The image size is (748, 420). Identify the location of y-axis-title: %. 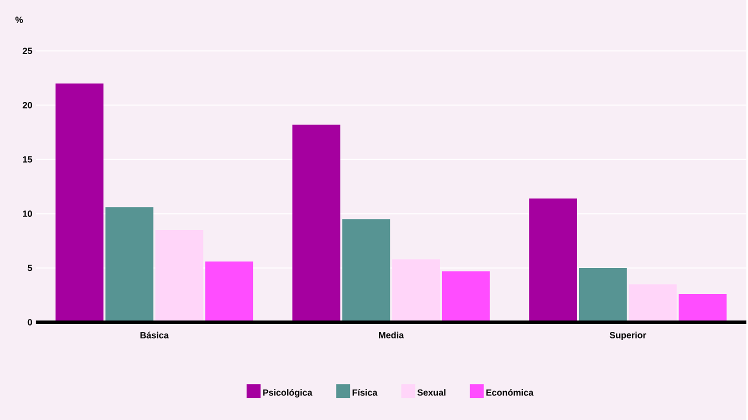
(19, 19).